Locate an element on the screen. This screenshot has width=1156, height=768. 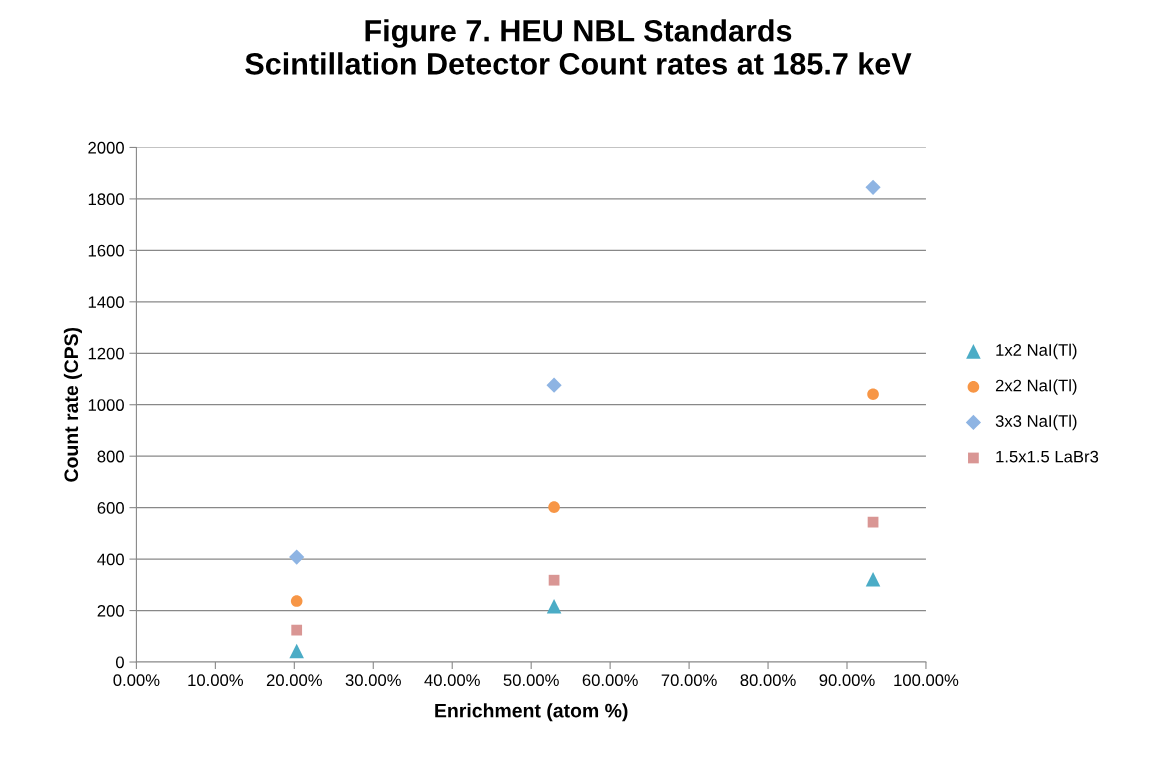
y-tick-label: 1200 is located at coordinates (106, 353).